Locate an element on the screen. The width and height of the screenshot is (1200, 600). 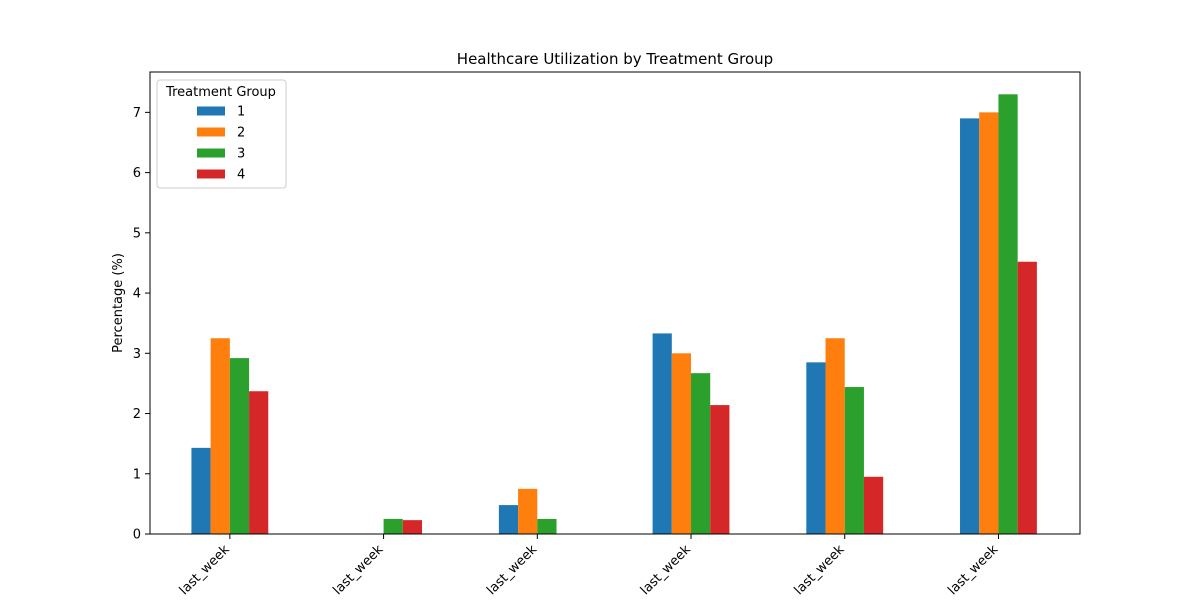
legend-label-2: 2 is located at coordinates (241, 133).